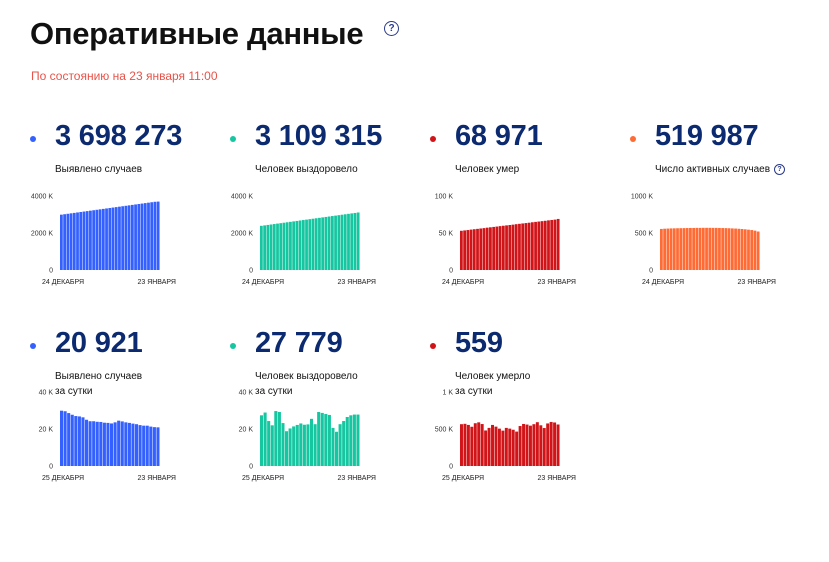 Image resolution: width=829 pixels, height=562 pixels. What do you see at coordinates (42, 197) in the screenshot?
I see `y-tick-label: 4000 K` at bounding box center [42, 197].